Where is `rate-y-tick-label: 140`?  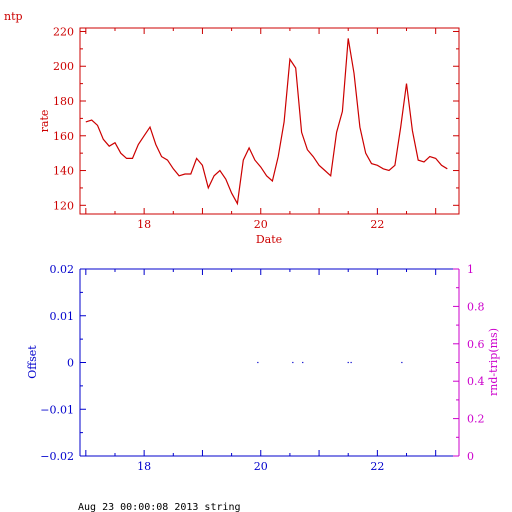
rate-y-tick-label: 140 is located at coordinates (63, 171).